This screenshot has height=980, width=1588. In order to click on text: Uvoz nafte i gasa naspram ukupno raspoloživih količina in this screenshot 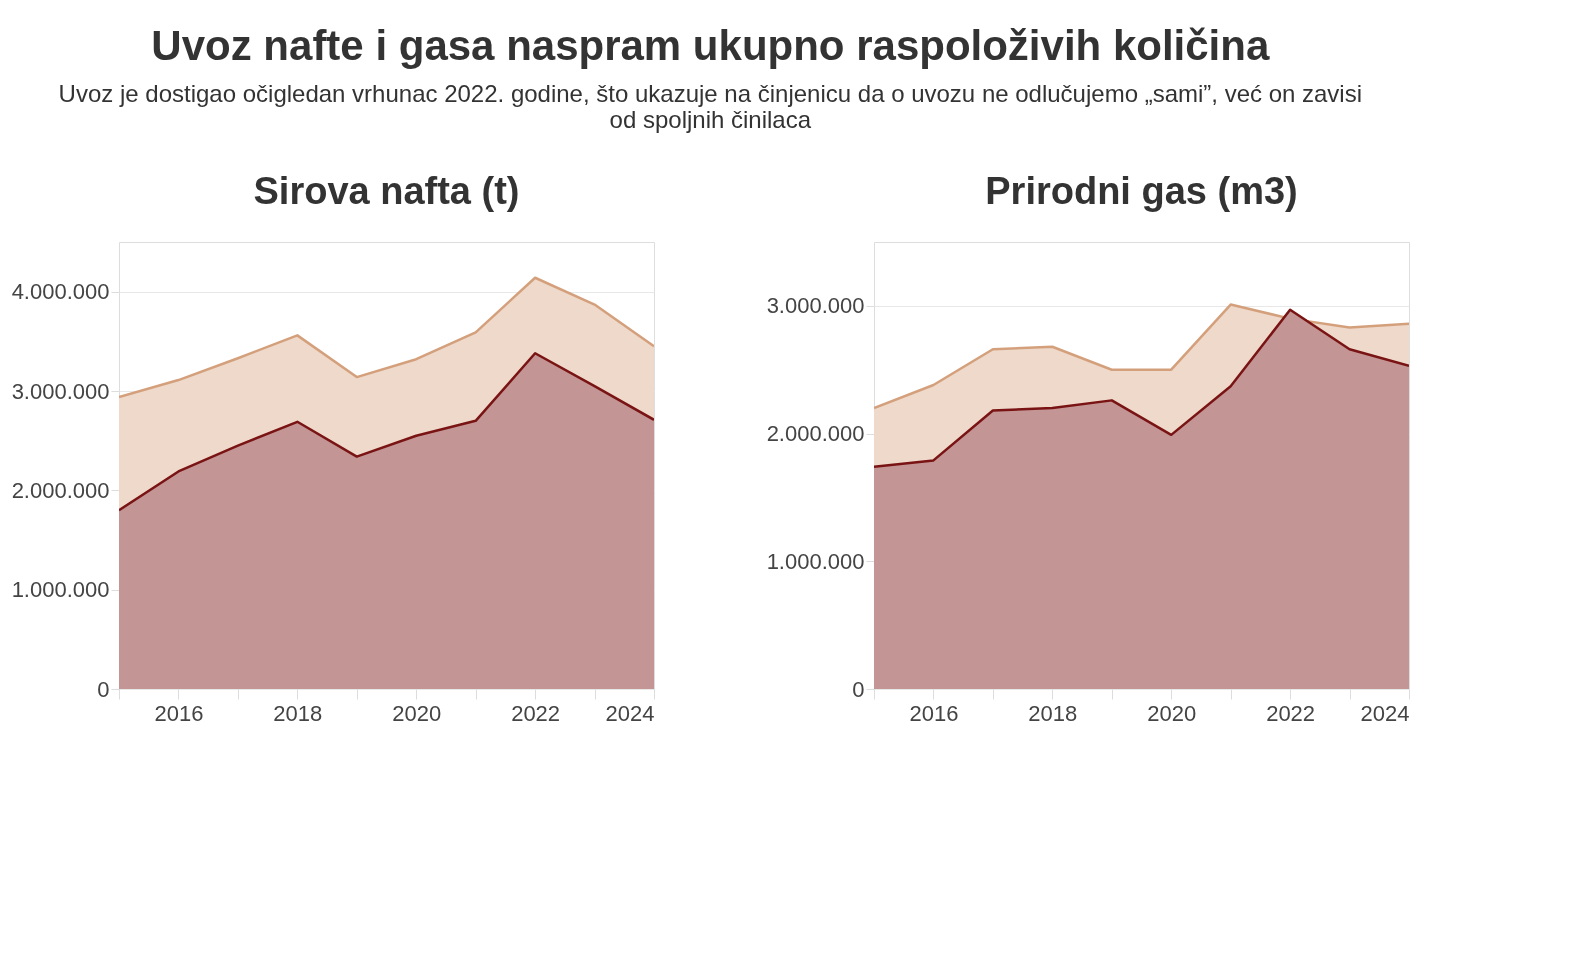, I will do `click(710, 45)`.